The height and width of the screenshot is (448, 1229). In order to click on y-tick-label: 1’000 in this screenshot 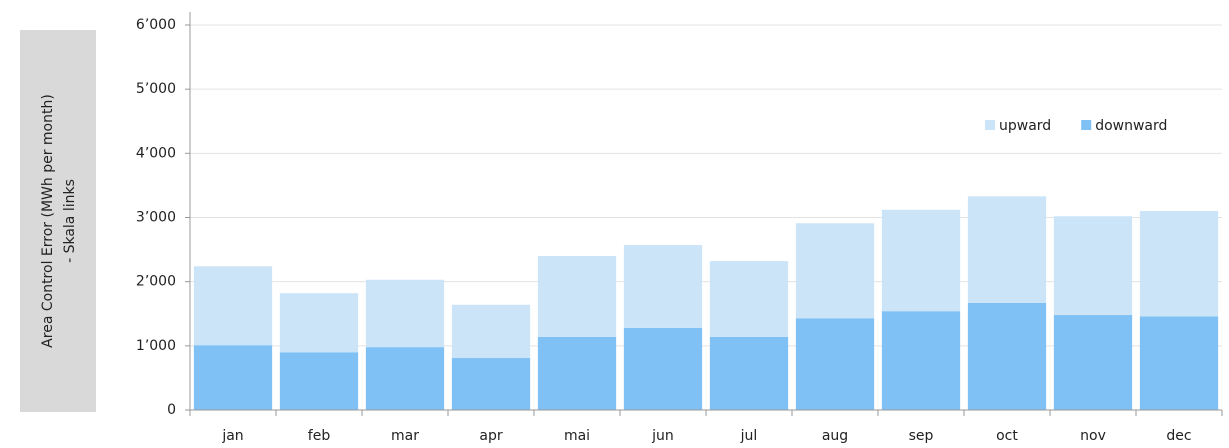, I will do `click(156, 346)`.